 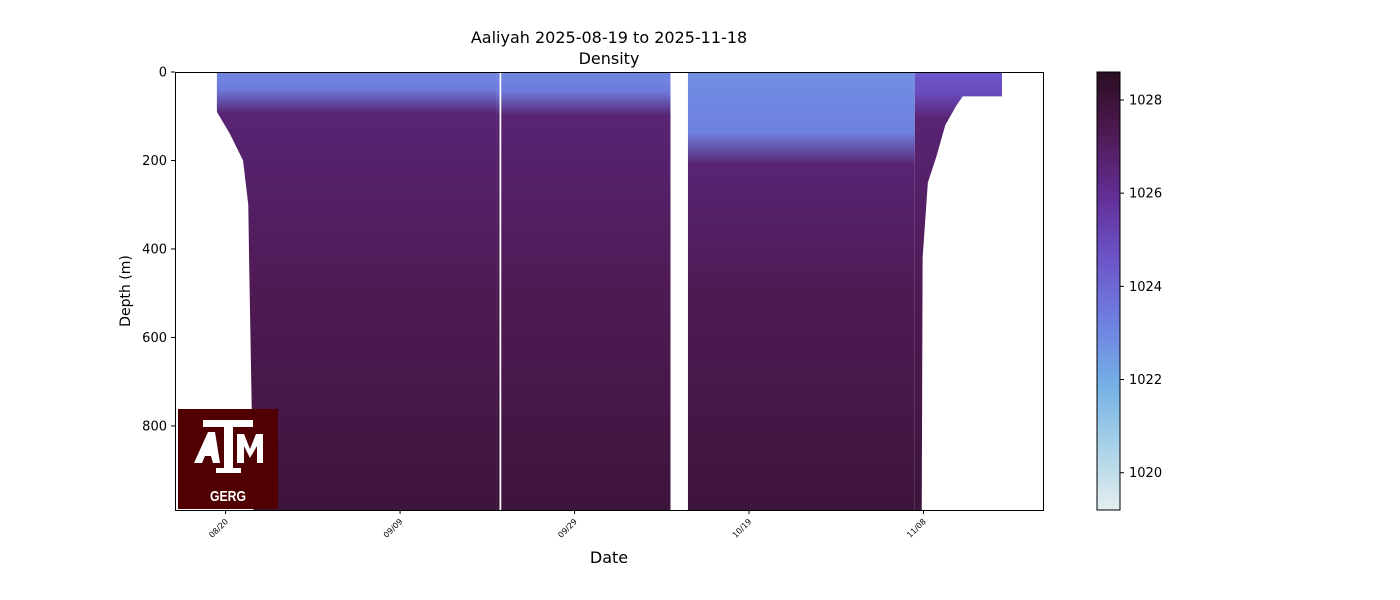 I want to click on y-axis: 0 200 400 600 800, so click(x=158, y=250).